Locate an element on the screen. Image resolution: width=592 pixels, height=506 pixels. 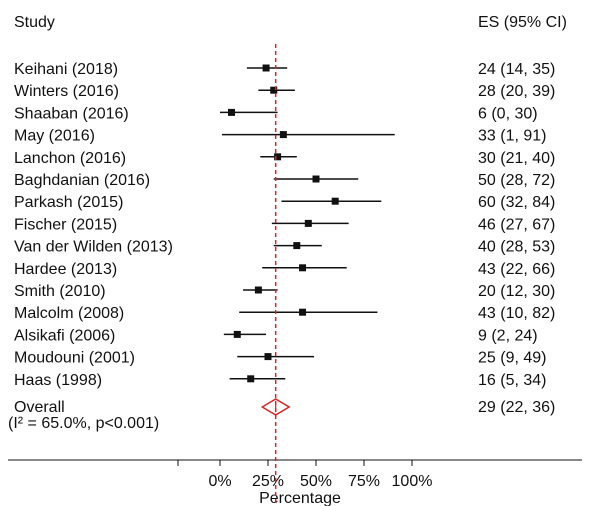
study-label: Haas (1998) is located at coordinates (58, 380).